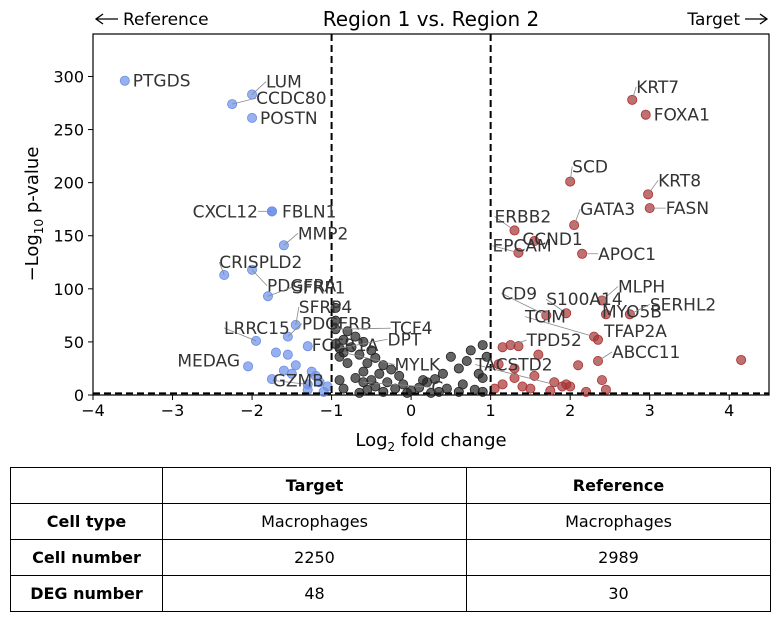 The image size is (780, 621). I want to click on gene-label: POSTN, so click(289, 119).